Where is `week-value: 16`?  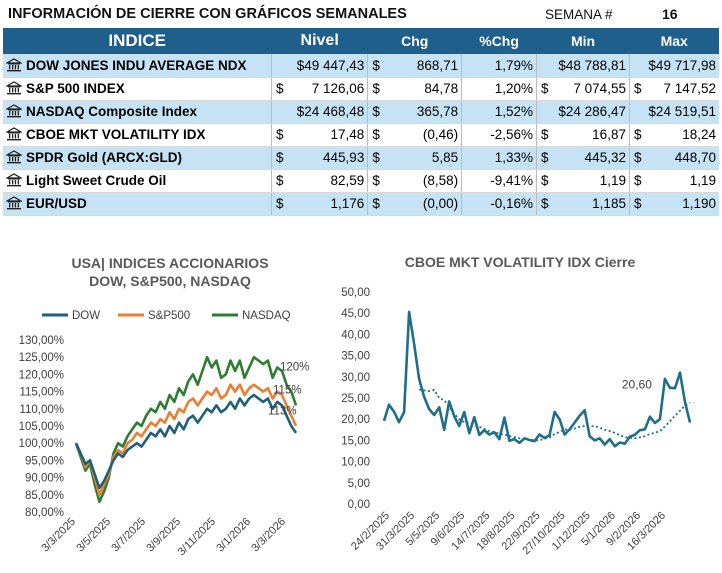
week-value: 16 is located at coordinates (670, 14).